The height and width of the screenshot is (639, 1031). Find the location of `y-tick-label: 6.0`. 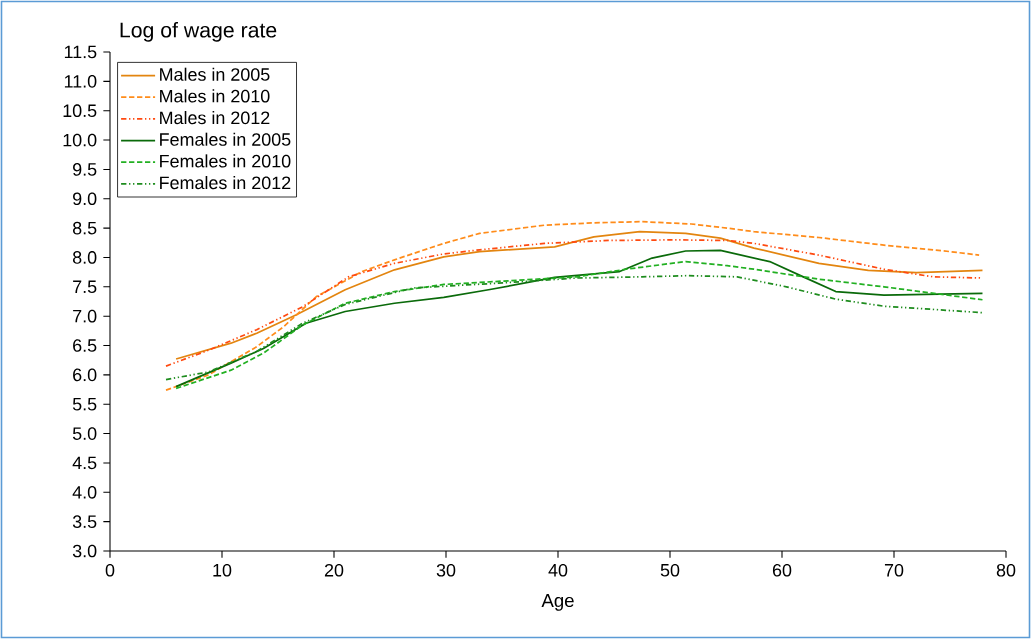

y-tick-label: 6.0 is located at coordinates (85, 375).